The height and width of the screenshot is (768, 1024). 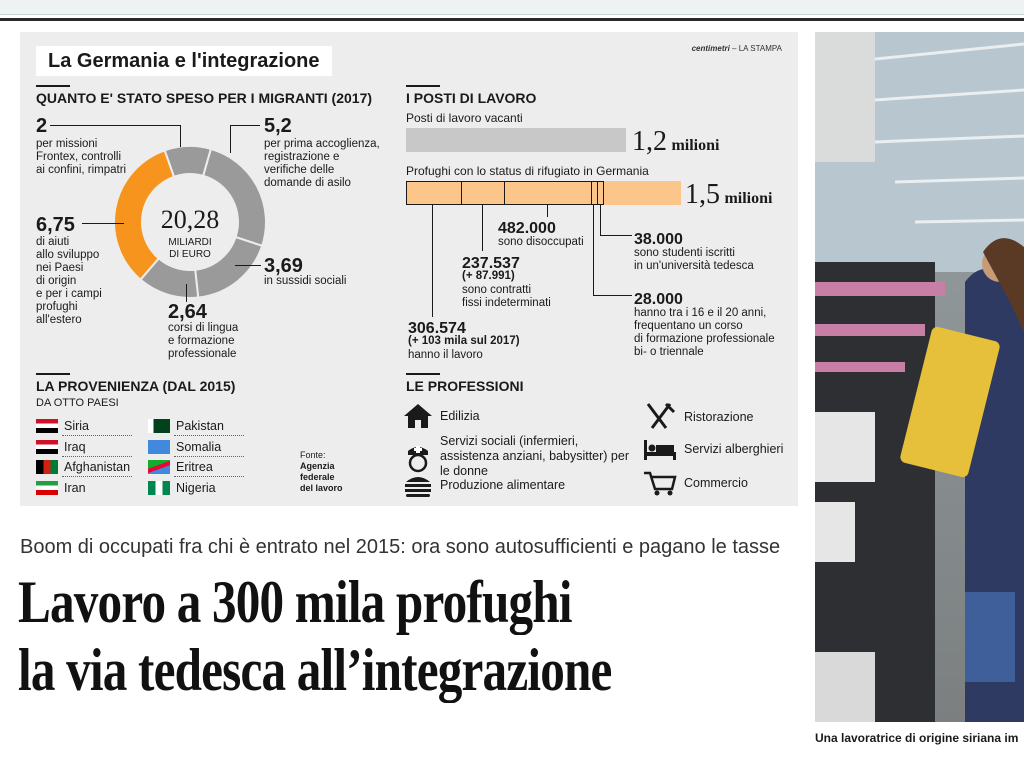 What do you see at coordinates (278, 126) in the screenshot?
I see `spending-value-accoglienza: 5,2` at bounding box center [278, 126].